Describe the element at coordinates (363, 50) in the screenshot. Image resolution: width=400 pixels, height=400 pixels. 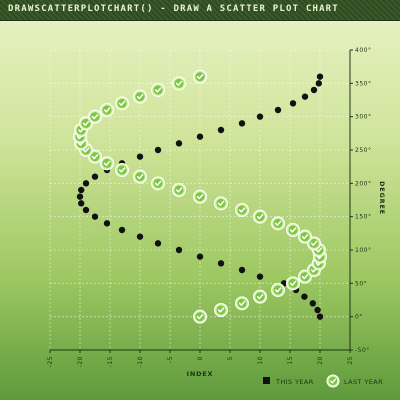
I see `y-tick-label: 400°` at that location.